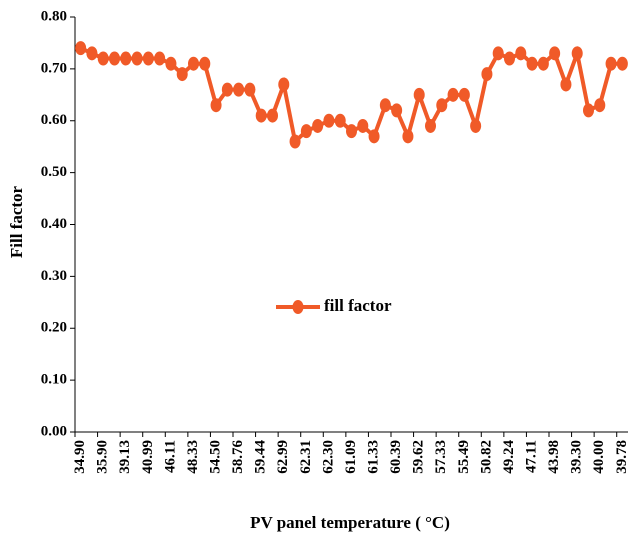 The height and width of the screenshot is (540, 629). I want to click on x-tick-label: 34.90, so click(80, 457).